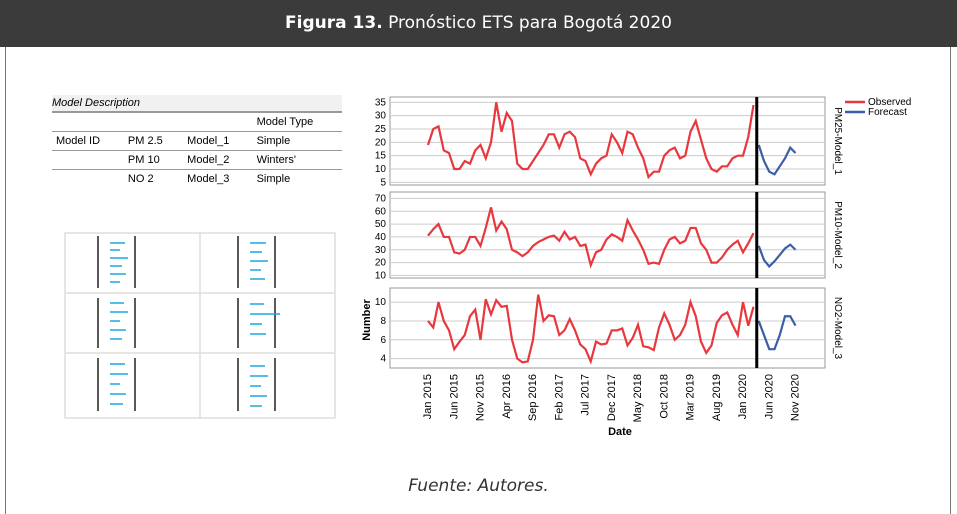 This screenshot has width=957, height=514. Describe the element at coordinates (383, 340) in the screenshot. I see `y-tick-label: 6` at that location.